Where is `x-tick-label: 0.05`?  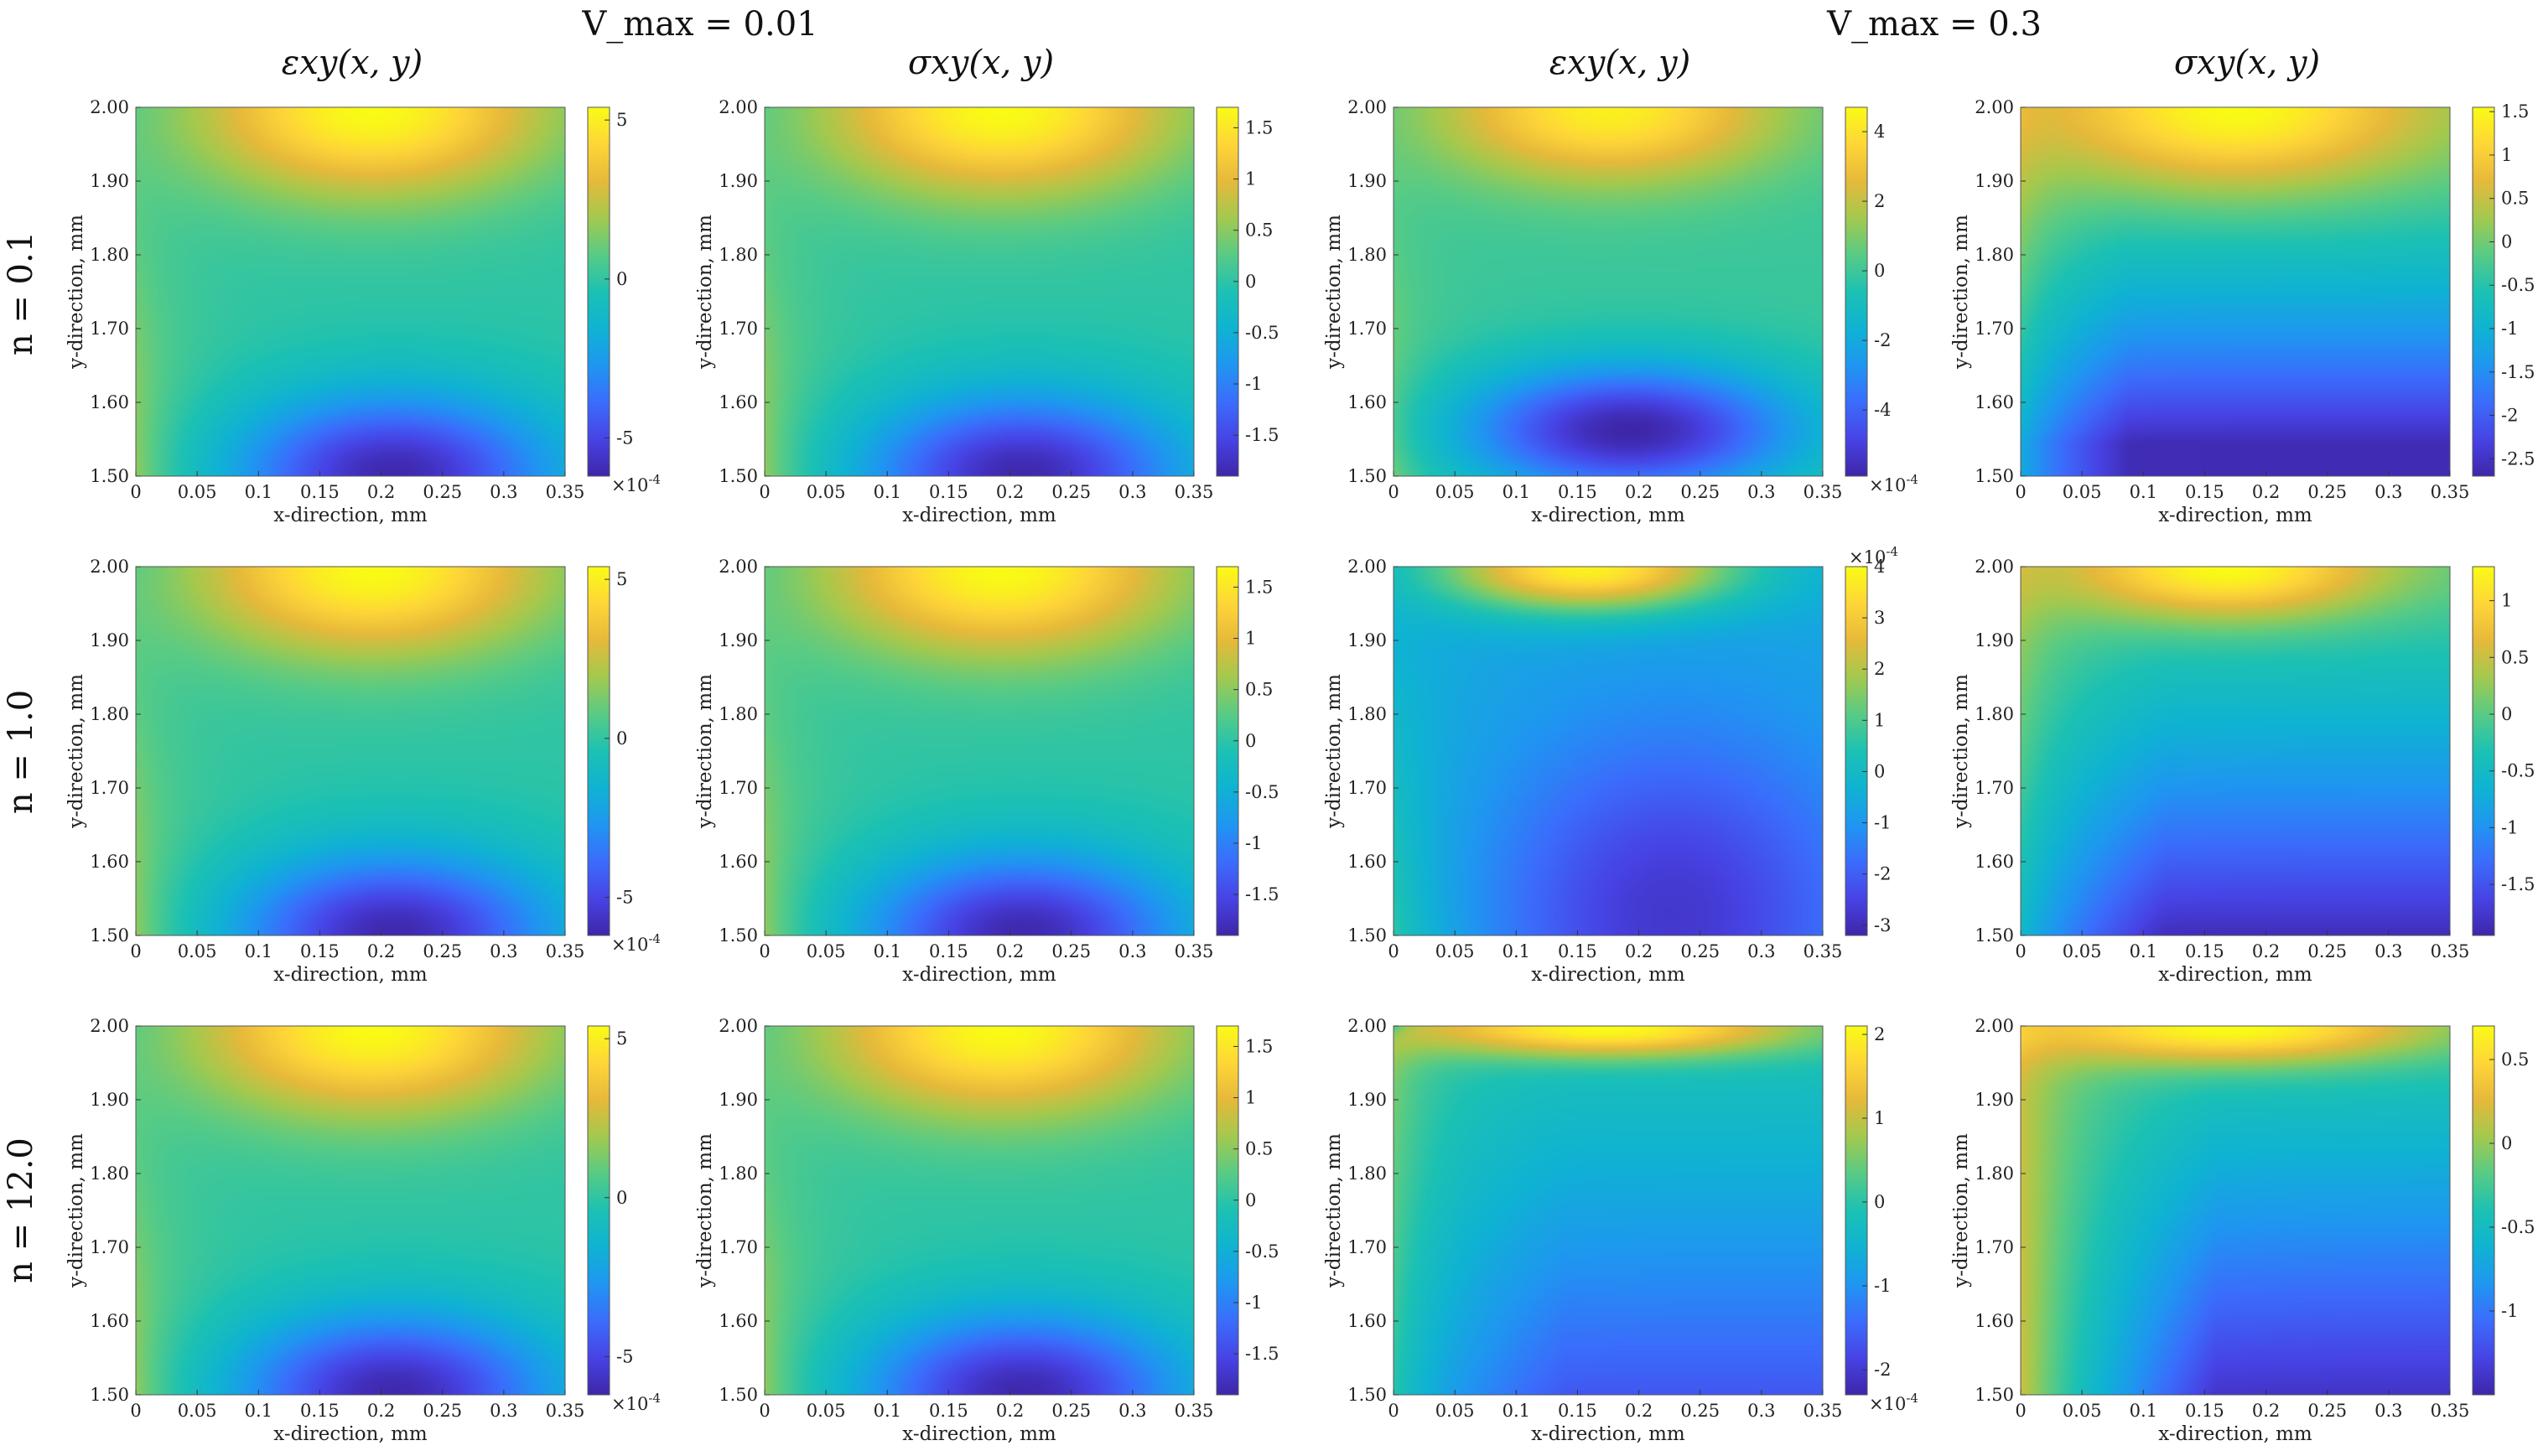
x-tick-label: 0.05 is located at coordinates (827, 951).